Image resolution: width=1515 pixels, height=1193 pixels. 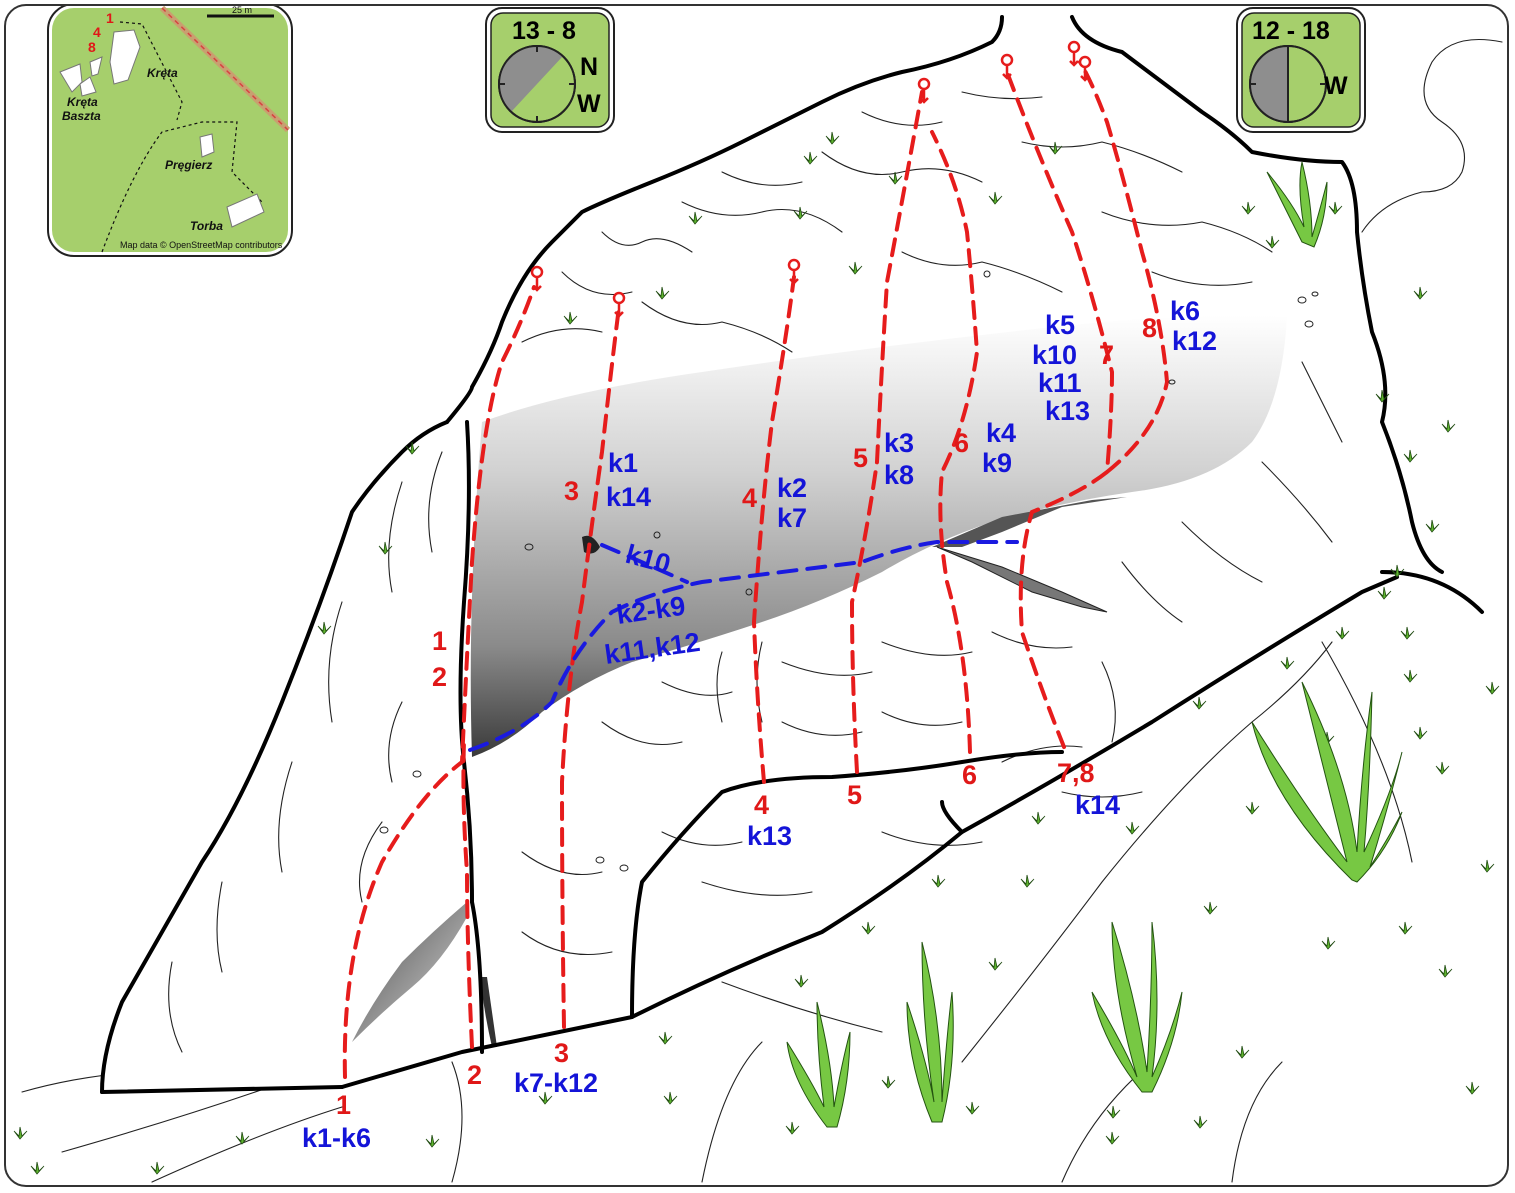 I want to click on anchors, so click(x=811, y=179).